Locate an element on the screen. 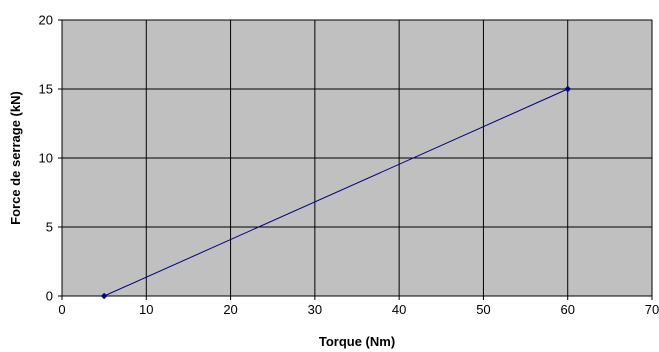  y-tick-label: 15 is located at coordinates (46, 89).